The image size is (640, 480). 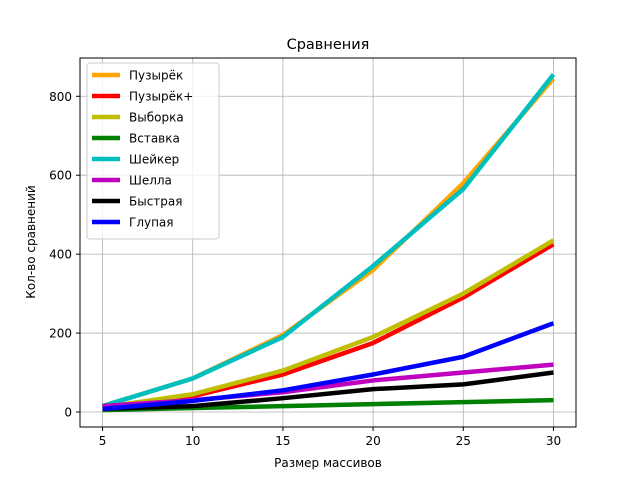 What do you see at coordinates (372, 441) in the screenshot?
I see `x-tick-label: 20` at bounding box center [372, 441].